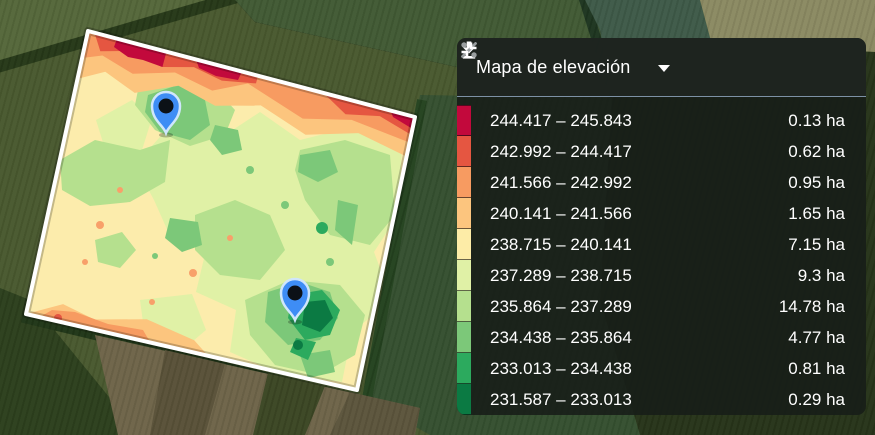 The width and height of the screenshot is (875, 435). Describe the element at coordinates (561, 368) in the screenshot. I see `legend-range: 233.013 – 234.438` at that location.